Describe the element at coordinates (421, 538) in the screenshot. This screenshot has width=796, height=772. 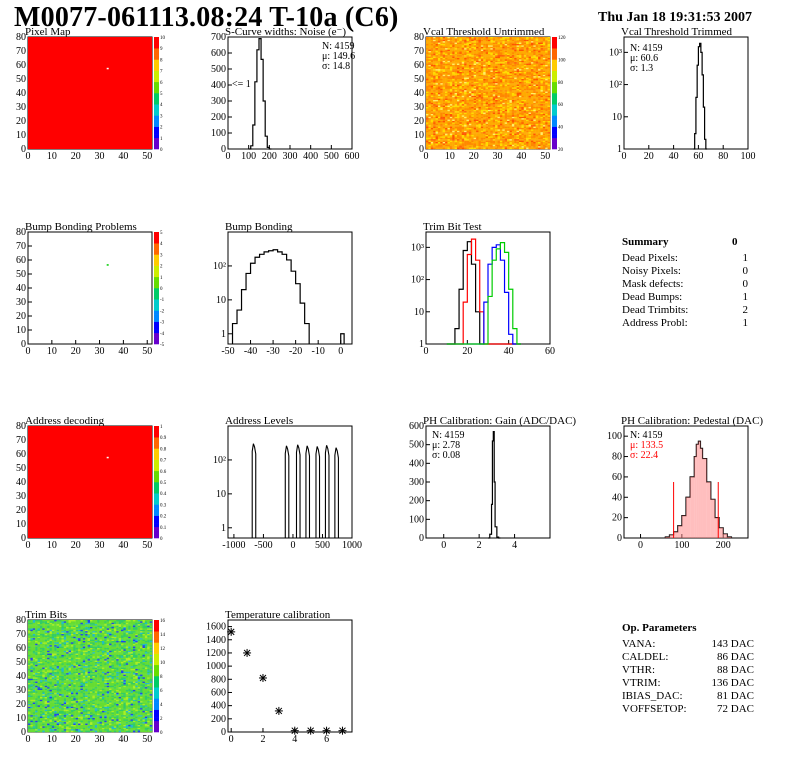
I see `y-tick-label: 0` at that location.